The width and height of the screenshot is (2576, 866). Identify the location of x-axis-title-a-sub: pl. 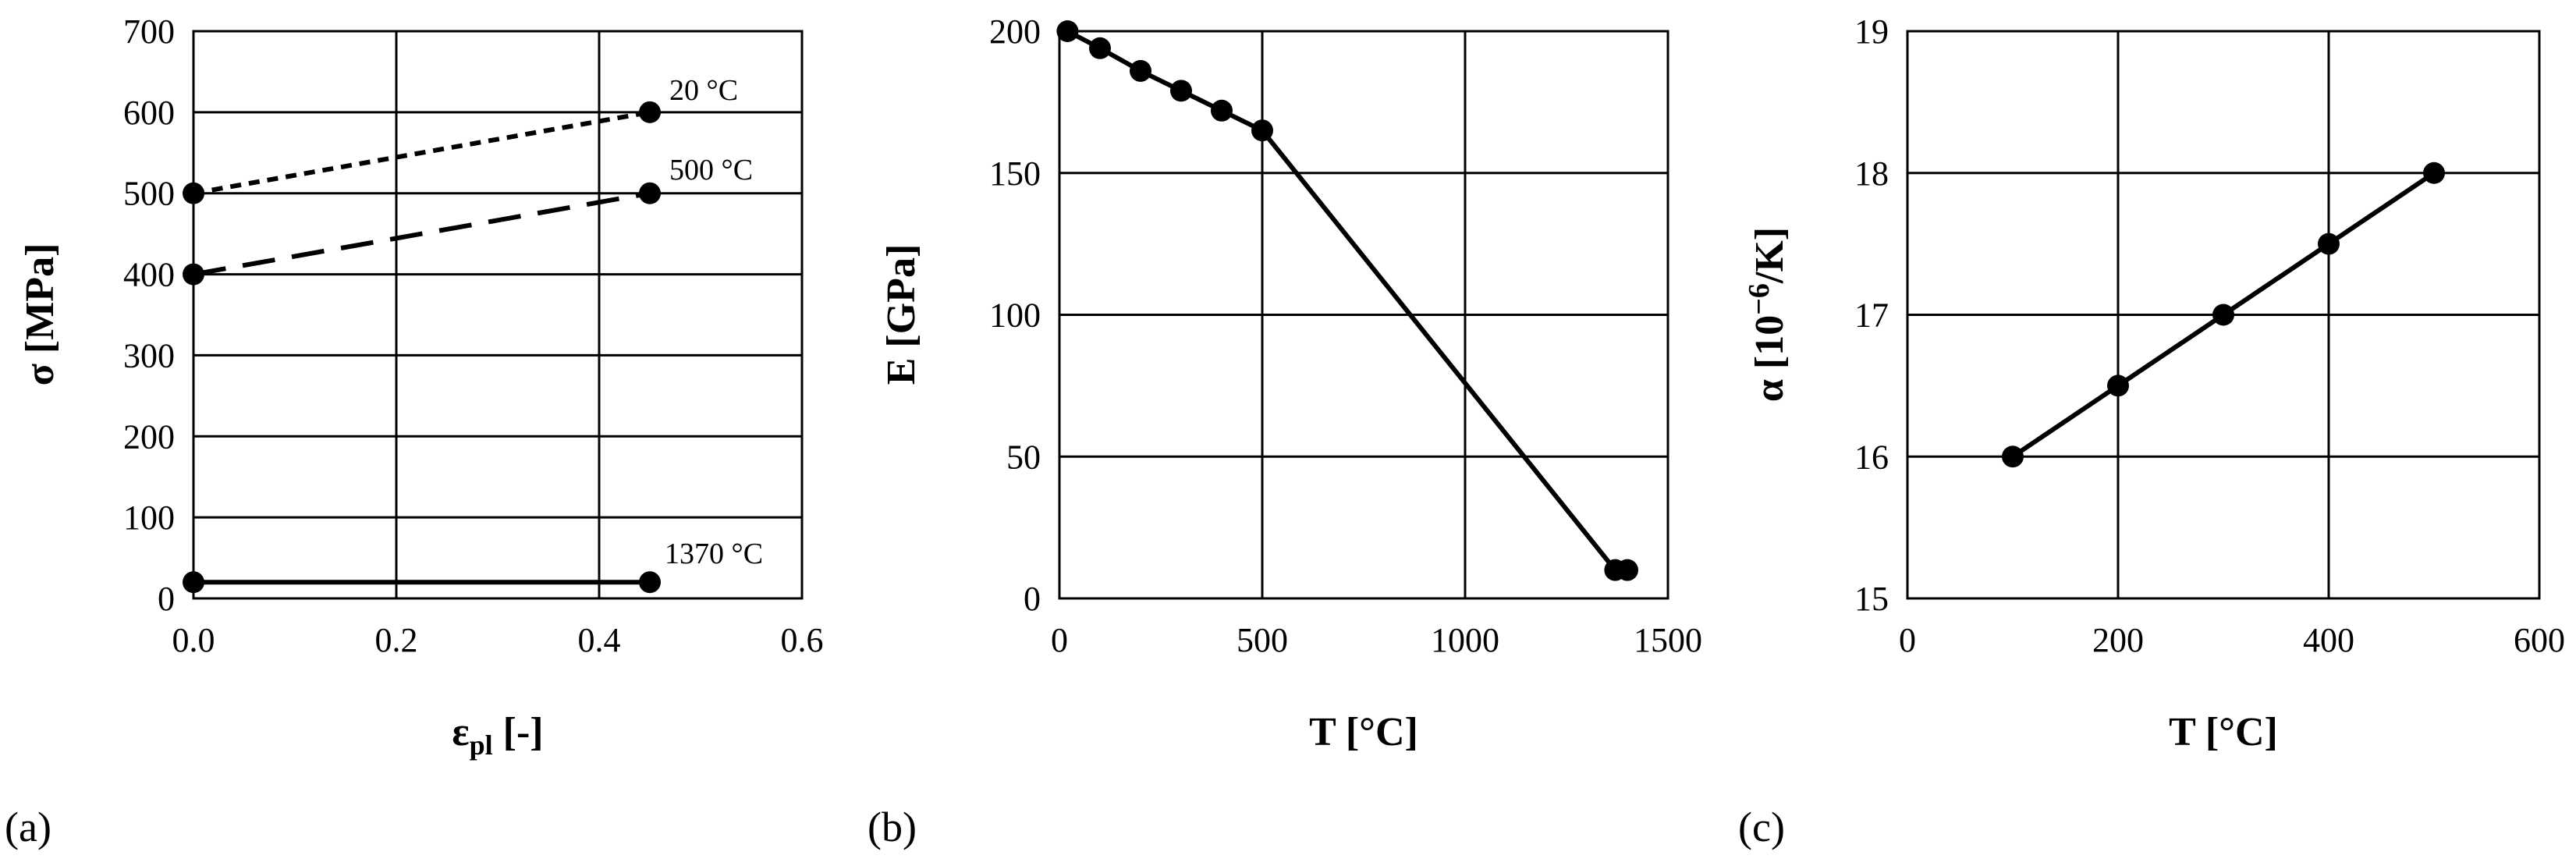
(481, 745).